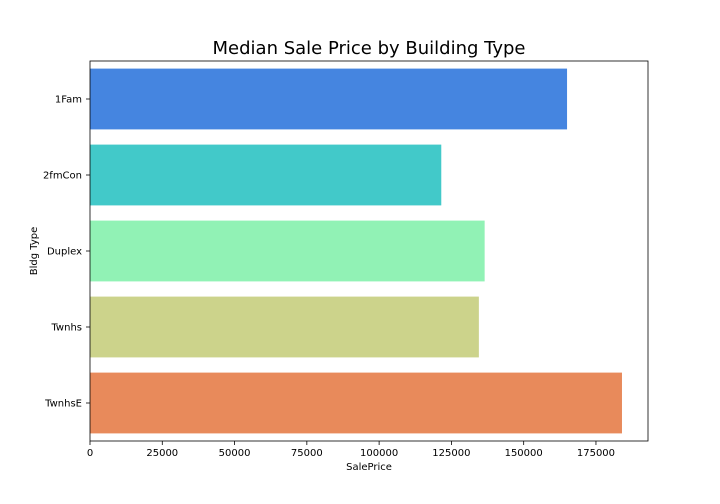  Describe the element at coordinates (34, 251) in the screenshot. I see `y-axis-label: Bldg Type` at that location.